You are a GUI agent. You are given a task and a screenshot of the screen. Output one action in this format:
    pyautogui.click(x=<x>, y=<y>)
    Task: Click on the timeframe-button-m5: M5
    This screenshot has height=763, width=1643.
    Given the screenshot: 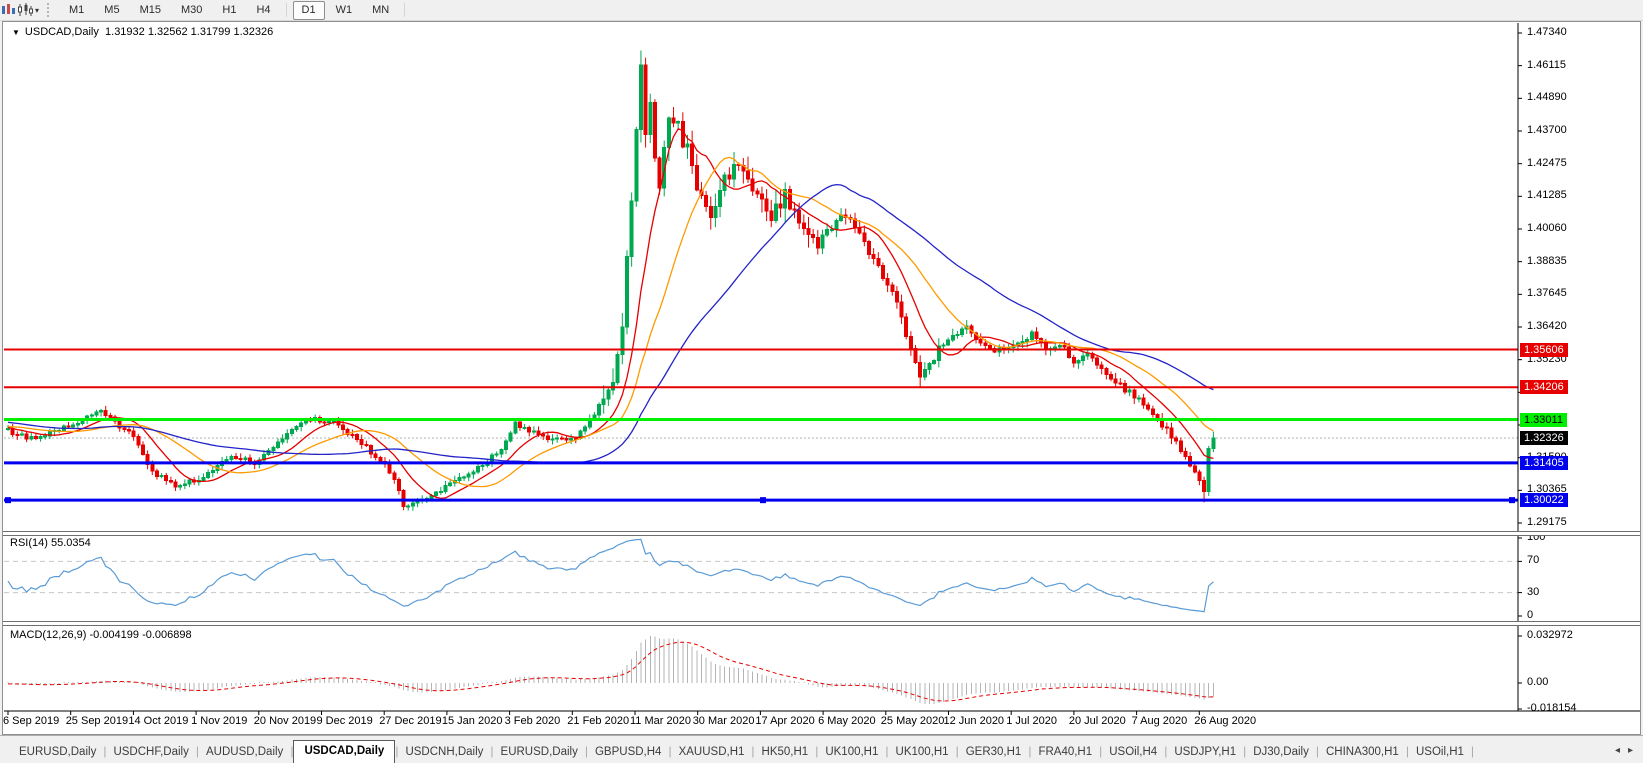 What is the action you would take?
    pyautogui.click(x=112, y=9)
    